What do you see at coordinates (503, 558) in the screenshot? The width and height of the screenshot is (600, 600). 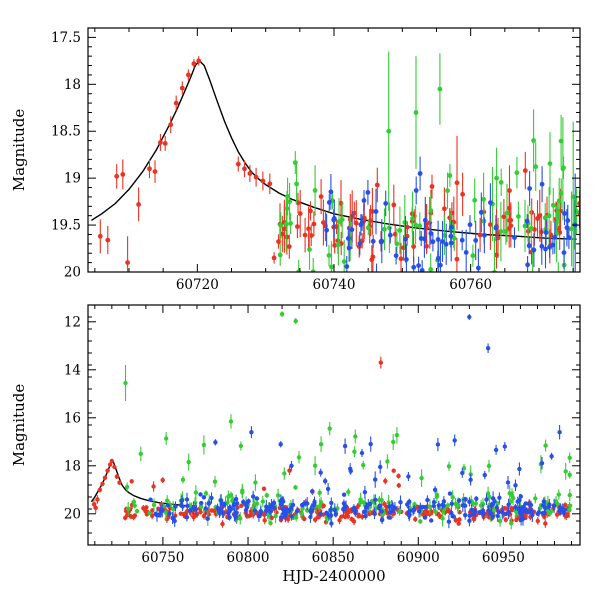 I see `x-tick-label: 60950` at bounding box center [503, 558].